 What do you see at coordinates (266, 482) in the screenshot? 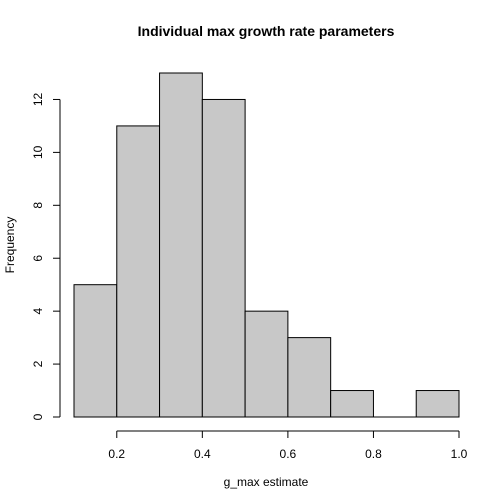
I see `x-axis-label: g_max estimate` at bounding box center [266, 482].